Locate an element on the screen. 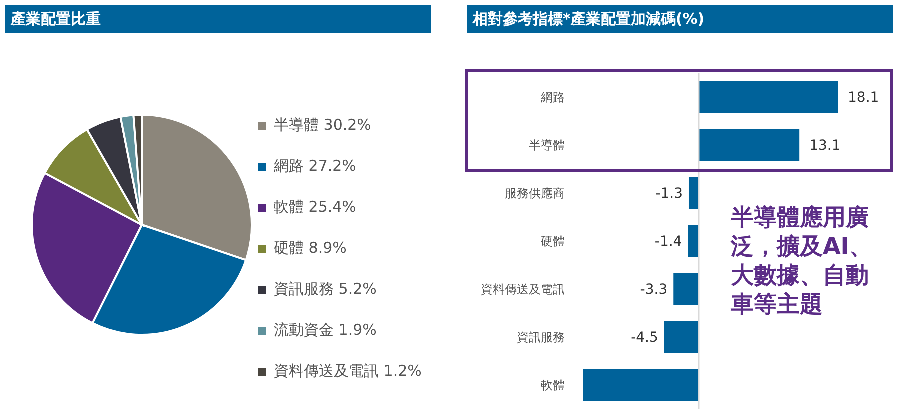 The height and width of the screenshot is (418, 900). annotation: 半導體應用廣泛，擴及AI、大數據、自動車等主題 is located at coordinates (802, 262).